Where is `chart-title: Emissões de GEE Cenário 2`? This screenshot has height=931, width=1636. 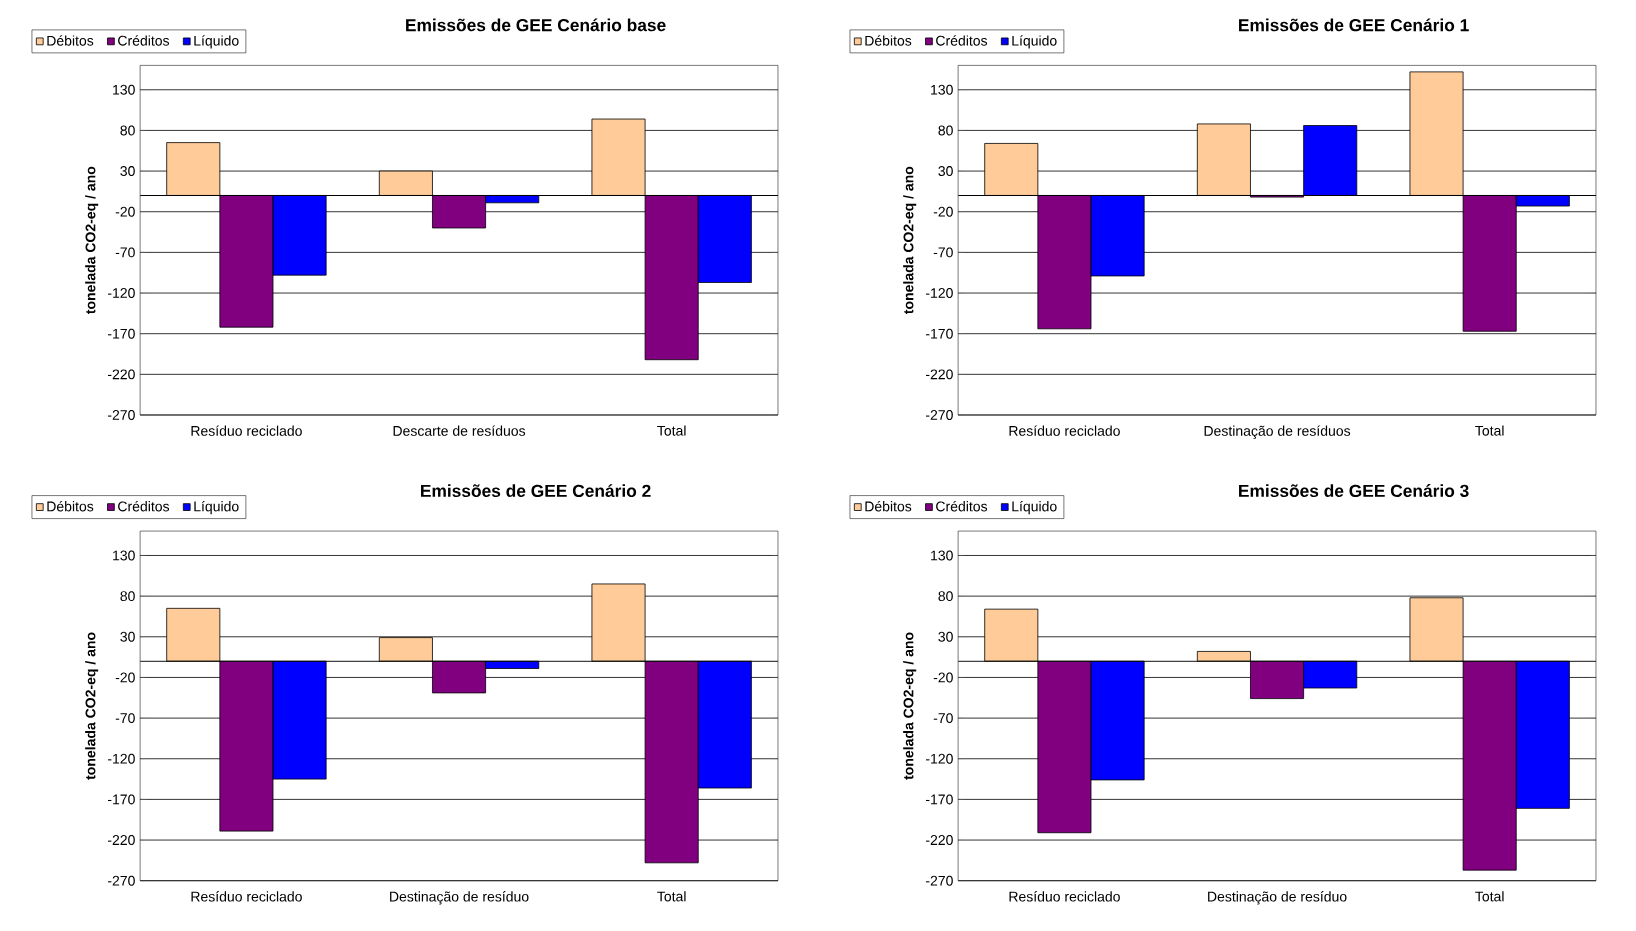 chart-title: Emissões de GEE Cenário 2 is located at coordinates (536, 490).